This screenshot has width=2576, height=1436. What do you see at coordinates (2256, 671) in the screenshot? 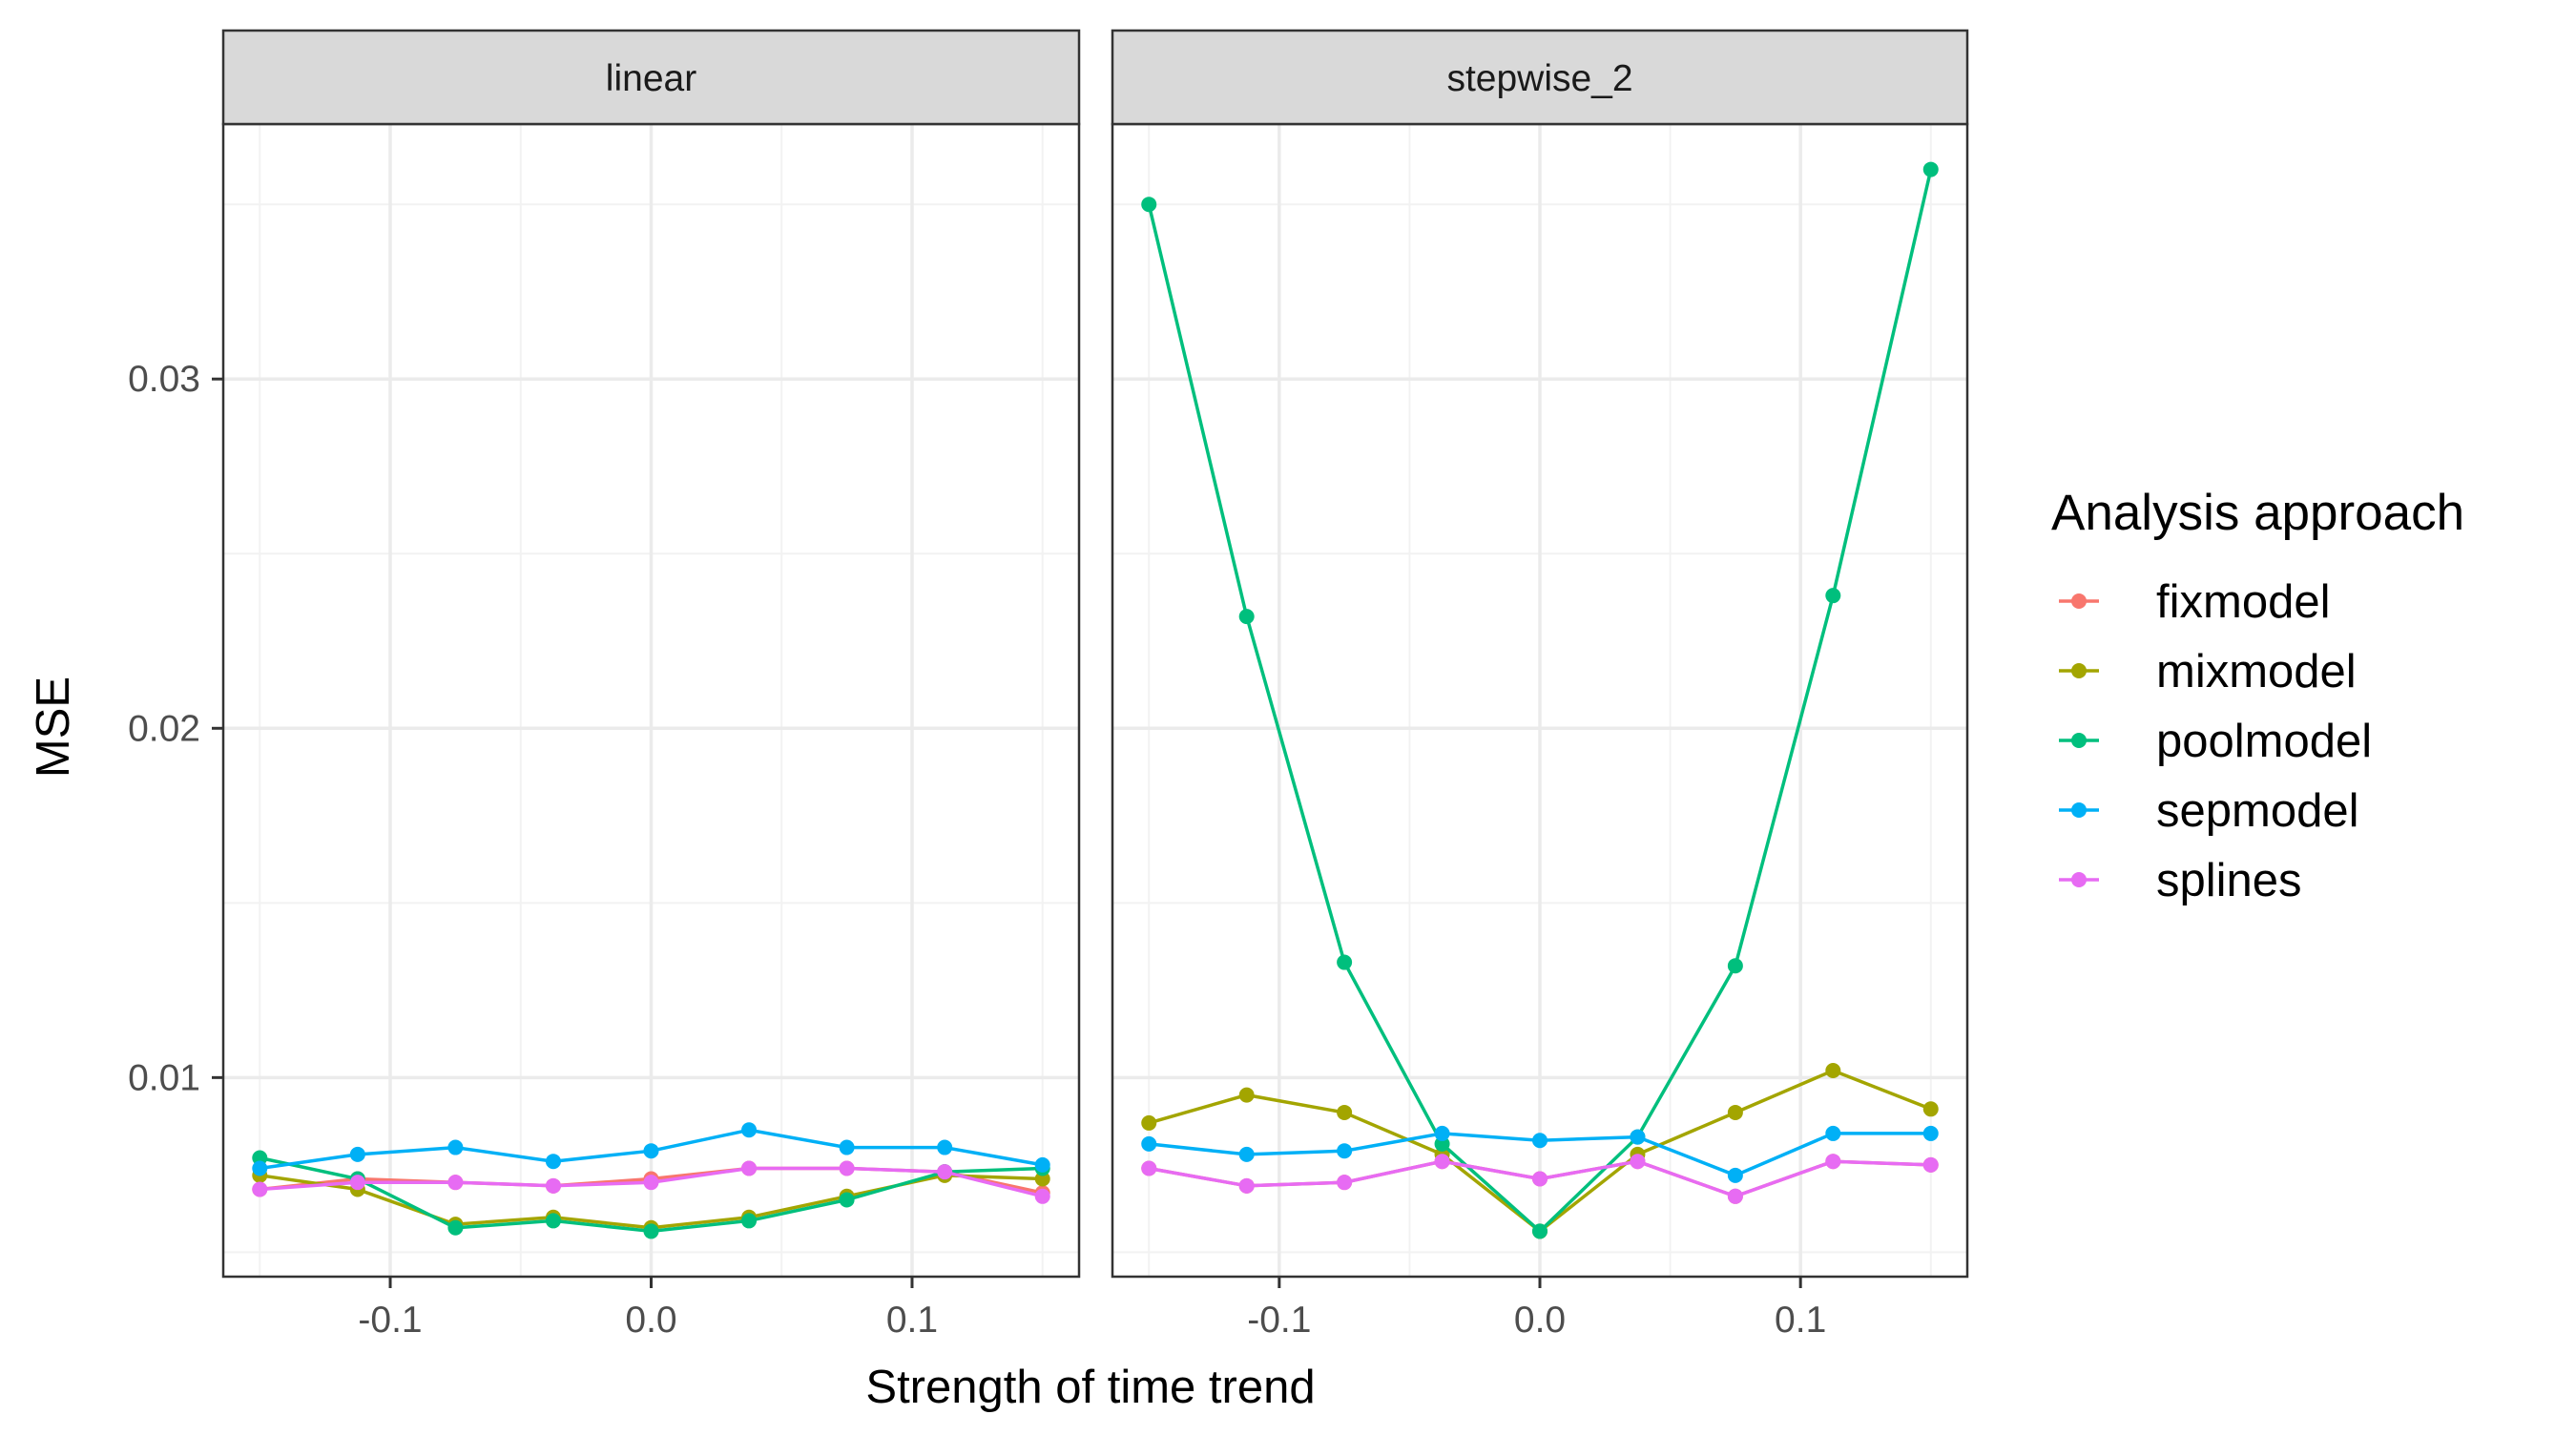
I see `legend-label: mixmodel` at bounding box center [2256, 671].